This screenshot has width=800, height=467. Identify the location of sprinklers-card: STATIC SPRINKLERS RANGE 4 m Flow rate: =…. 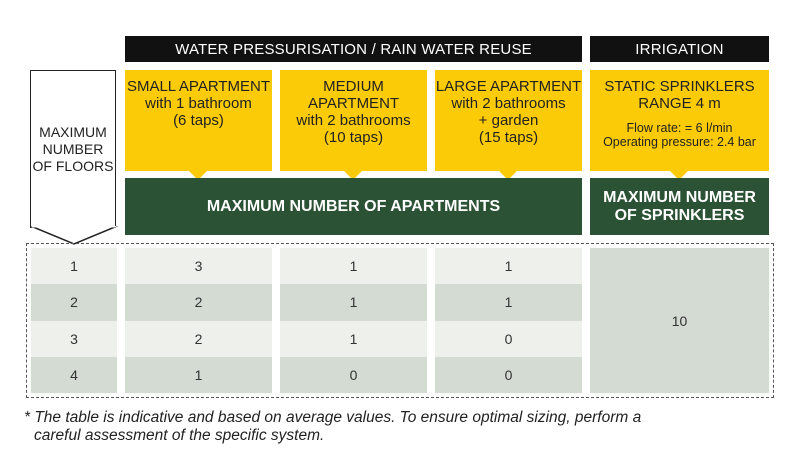
(679, 125).